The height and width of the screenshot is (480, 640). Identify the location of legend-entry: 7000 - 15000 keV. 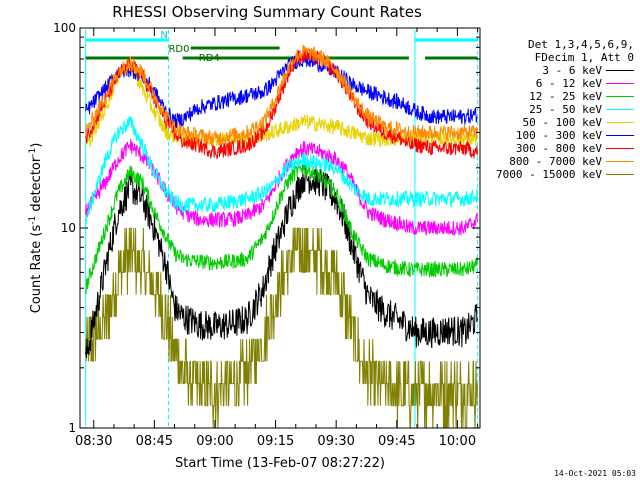
(565, 174).